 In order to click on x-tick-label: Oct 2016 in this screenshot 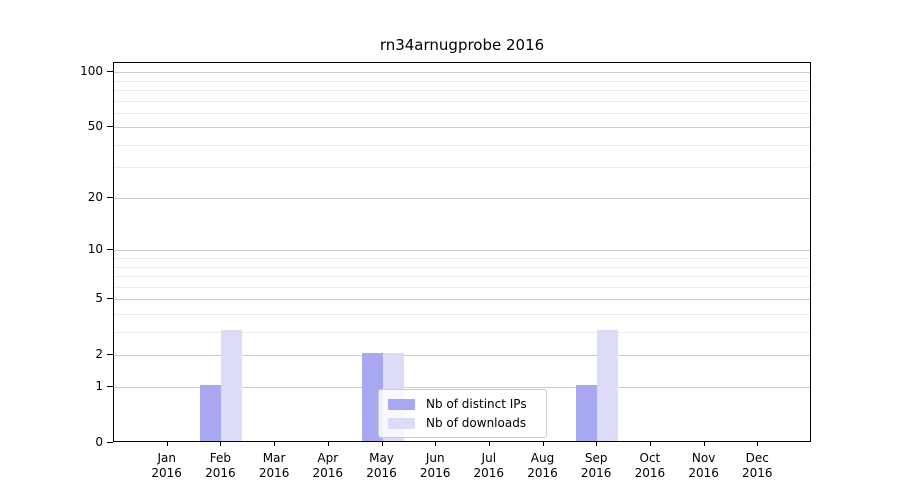, I will do `click(650, 465)`.